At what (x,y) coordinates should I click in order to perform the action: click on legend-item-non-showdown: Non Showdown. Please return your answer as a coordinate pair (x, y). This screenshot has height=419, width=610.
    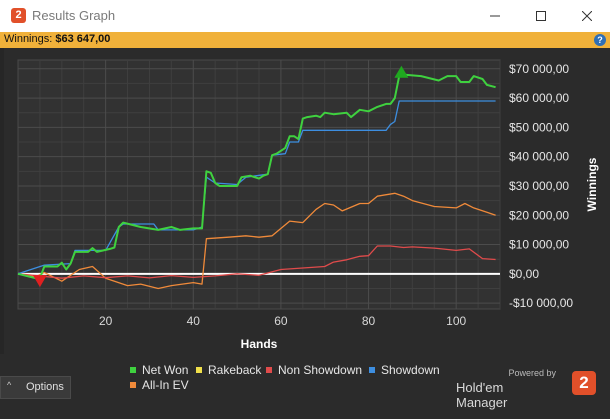
    Looking at the image, I should click on (314, 370).